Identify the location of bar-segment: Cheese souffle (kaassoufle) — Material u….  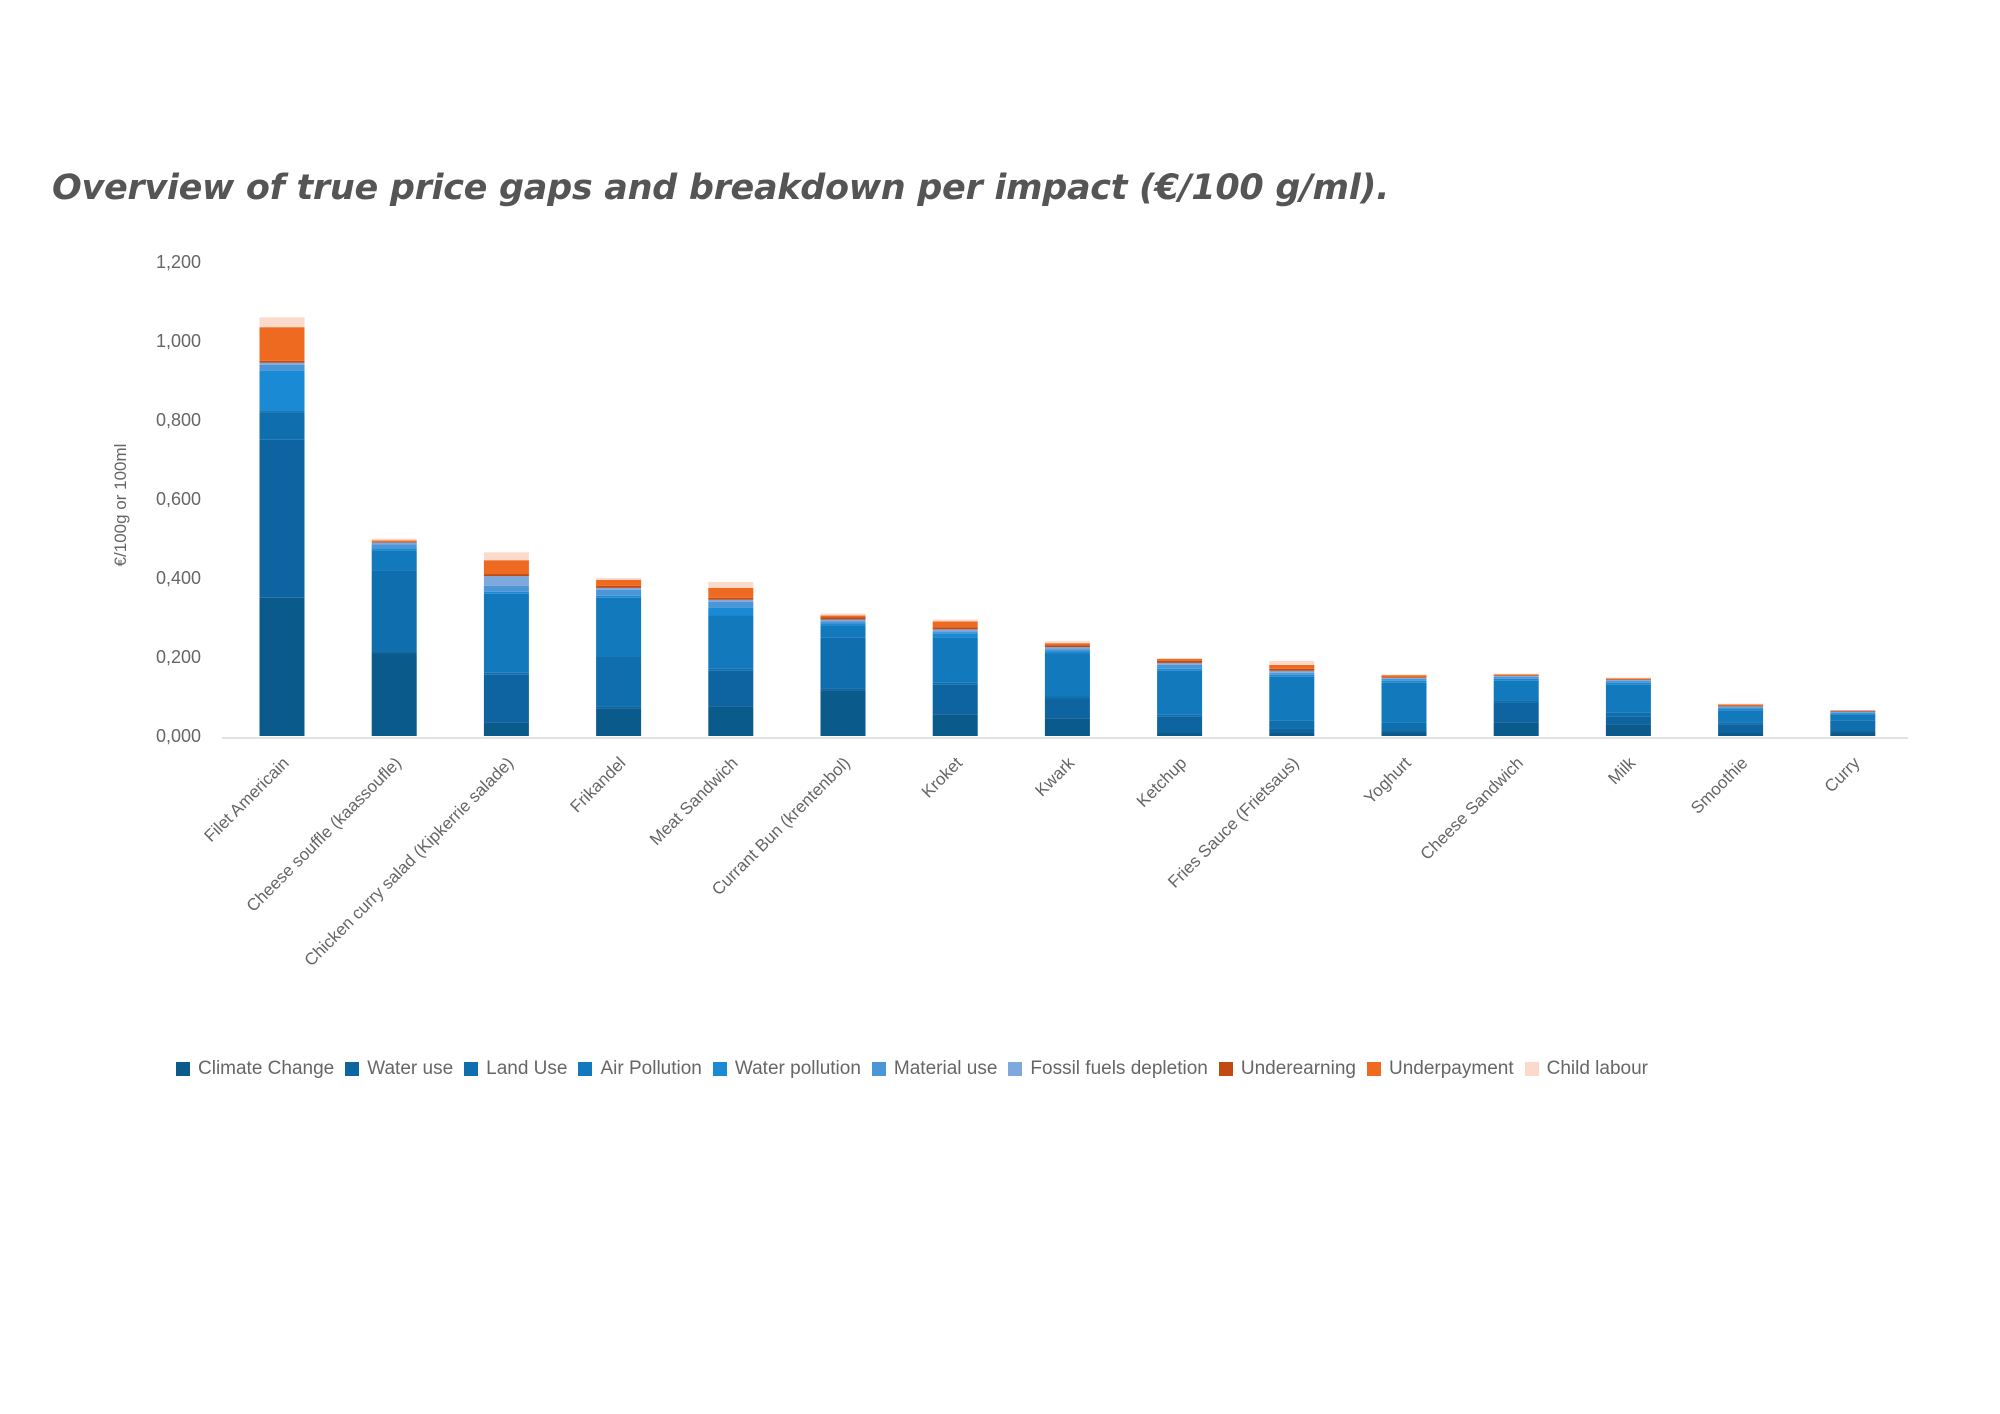
(394, 546).